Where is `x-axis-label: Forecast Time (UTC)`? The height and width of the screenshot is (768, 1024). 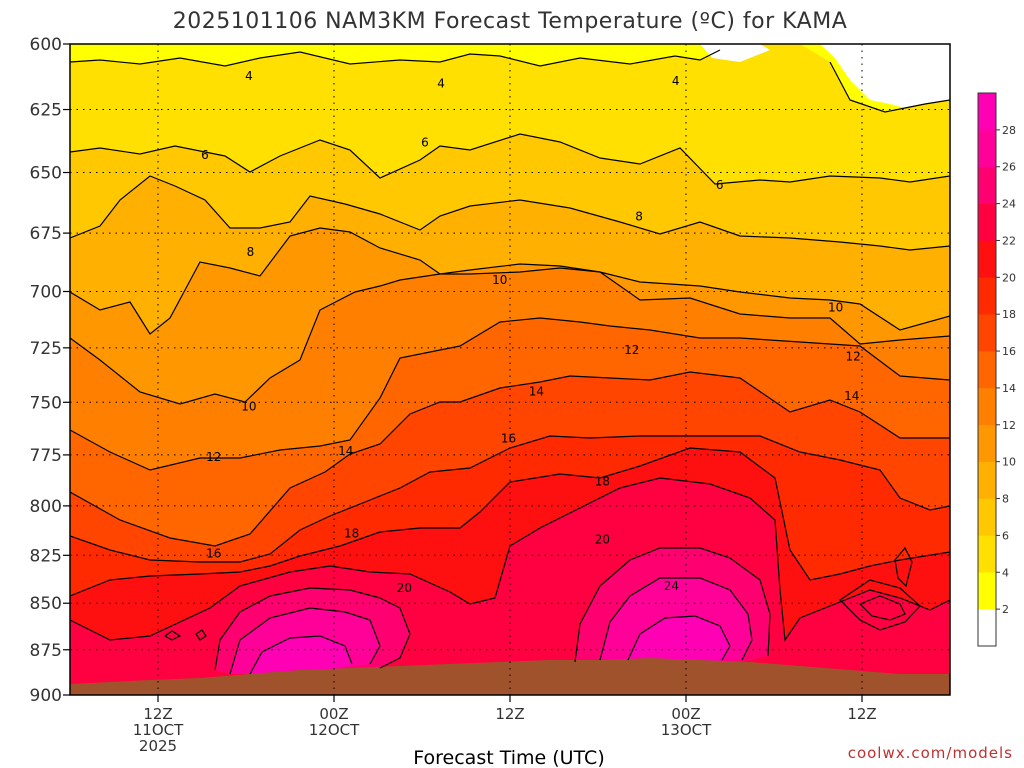
x-axis-label: Forecast Time (UTC) is located at coordinates (508, 757).